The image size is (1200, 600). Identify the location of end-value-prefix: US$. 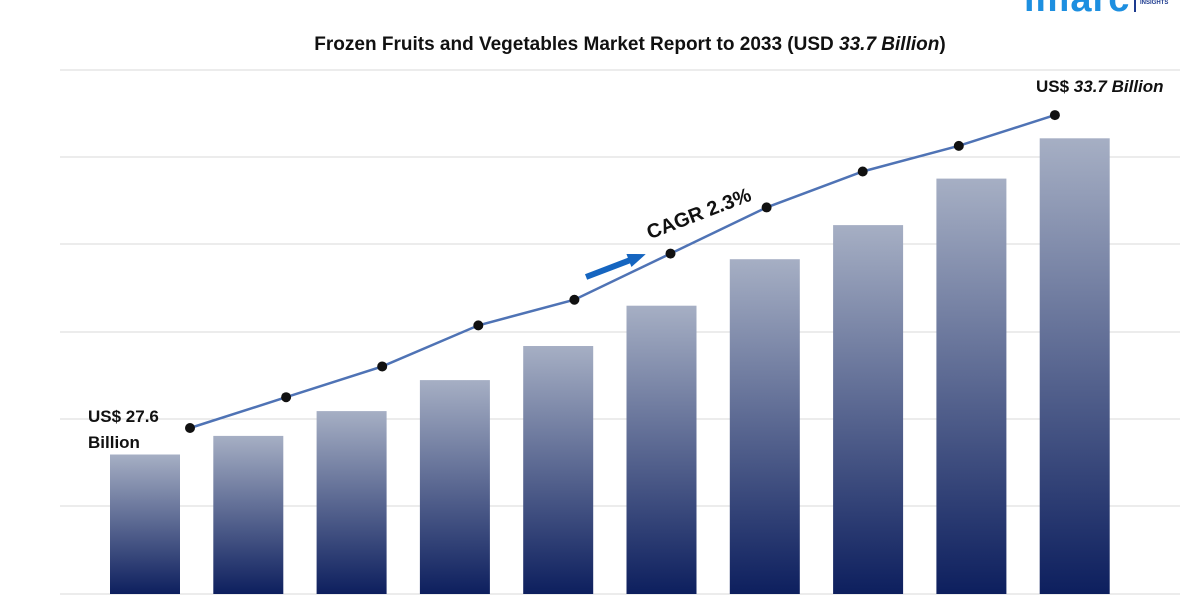
(1055, 86).